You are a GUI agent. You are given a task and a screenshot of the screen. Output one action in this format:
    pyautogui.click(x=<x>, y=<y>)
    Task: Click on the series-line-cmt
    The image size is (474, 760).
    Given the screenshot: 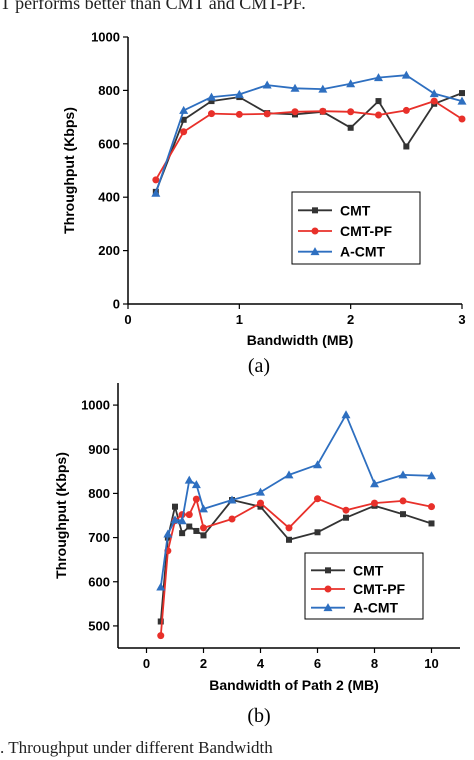 What is the action you would take?
    pyautogui.click(x=308, y=142)
    